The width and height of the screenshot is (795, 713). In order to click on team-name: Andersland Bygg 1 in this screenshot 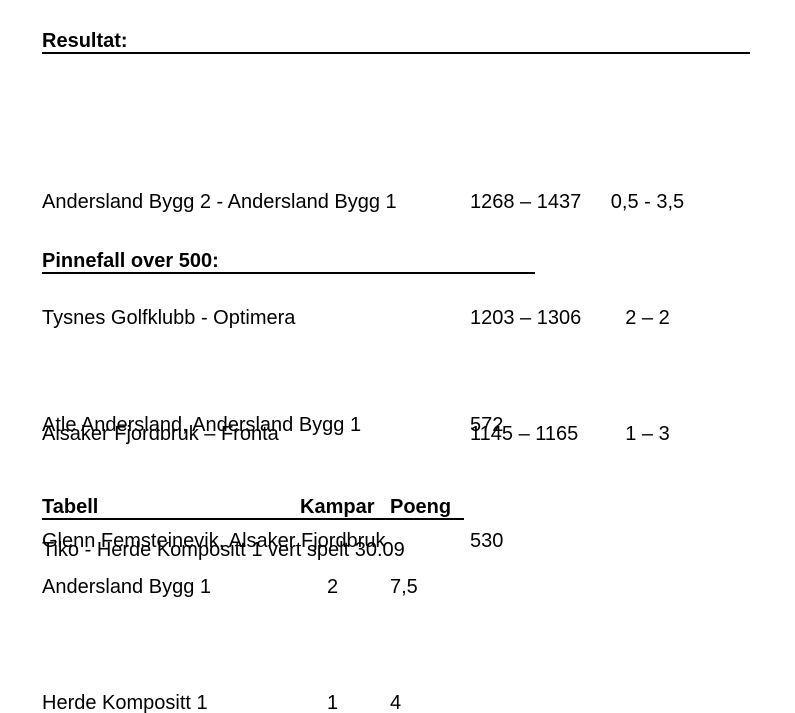, I will do `click(127, 587)`.